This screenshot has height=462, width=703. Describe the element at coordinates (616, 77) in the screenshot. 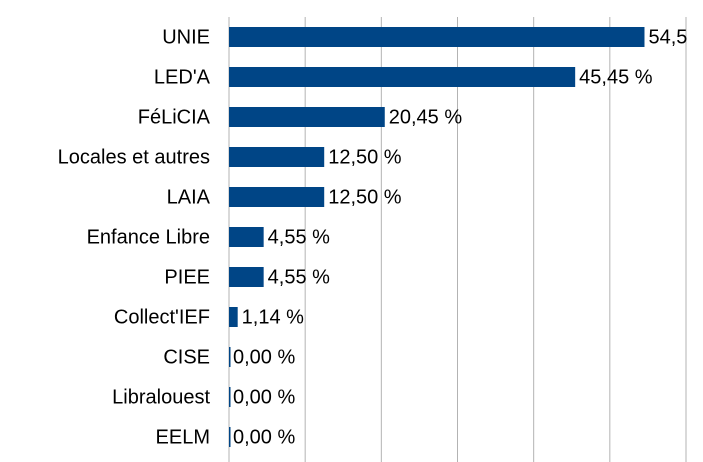

I see `data-label: 45,45 %` at that location.